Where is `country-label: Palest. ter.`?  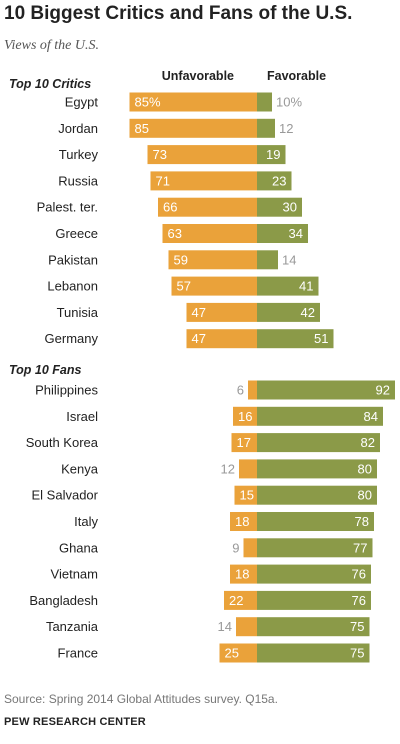 country-label: Palest. ter. is located at coordinates (67, 207).